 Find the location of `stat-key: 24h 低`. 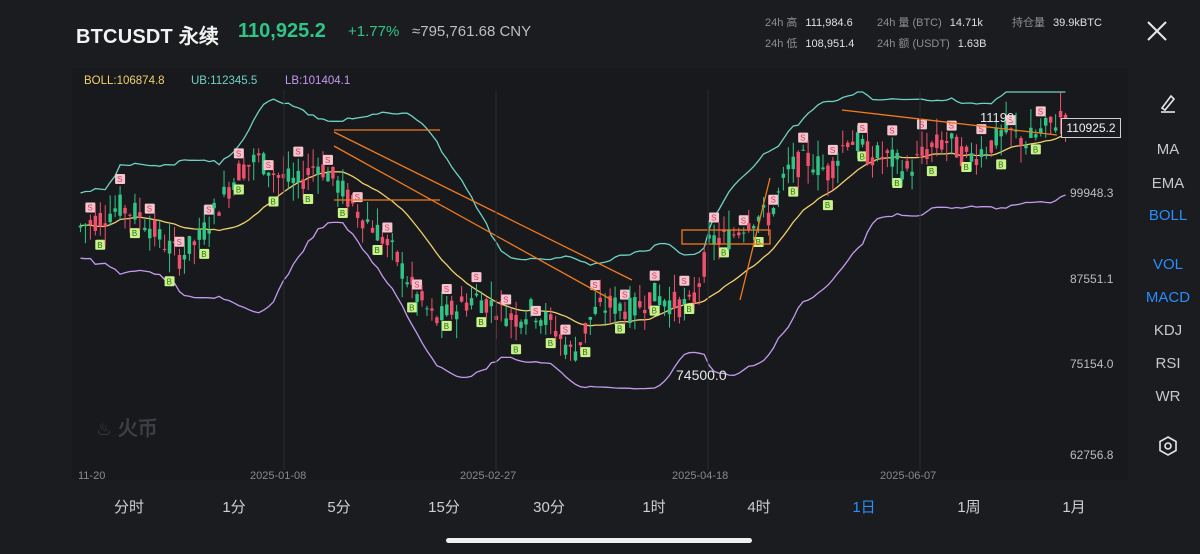

stat-key: 24h 低 is located at coordinates (781, 44).